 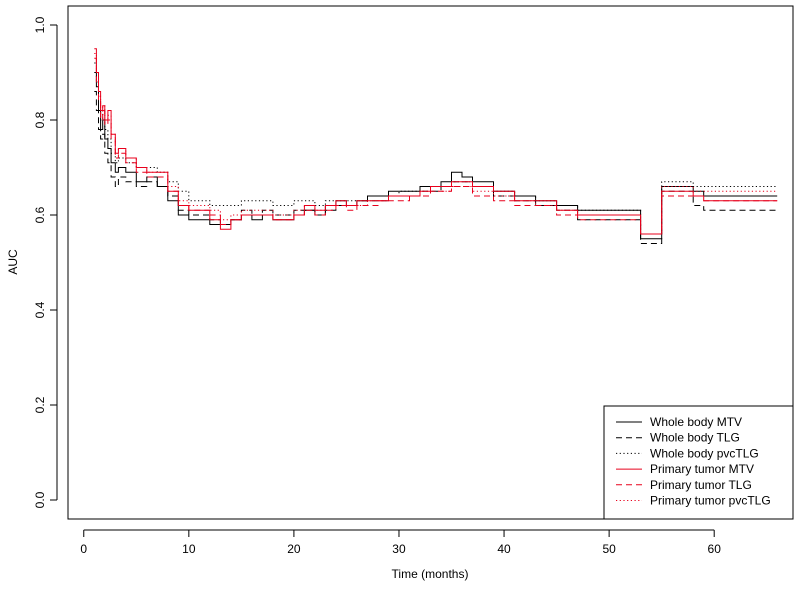 What do you see at coordinates (40, 214) in the screenshot?
I see `y-tick-label: 0.6` at bounding box center [40, 214].